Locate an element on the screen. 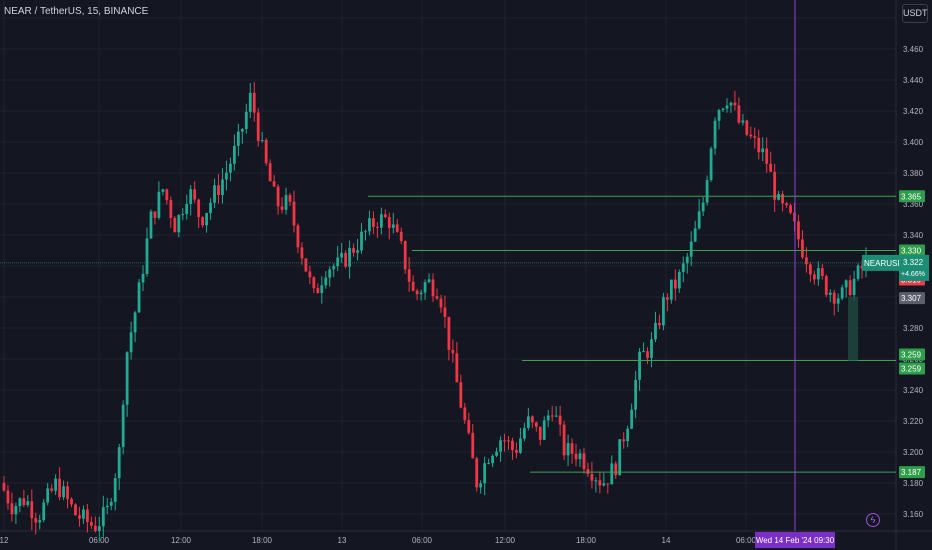  crosshair-time-box is located at coordinates (795, 540).